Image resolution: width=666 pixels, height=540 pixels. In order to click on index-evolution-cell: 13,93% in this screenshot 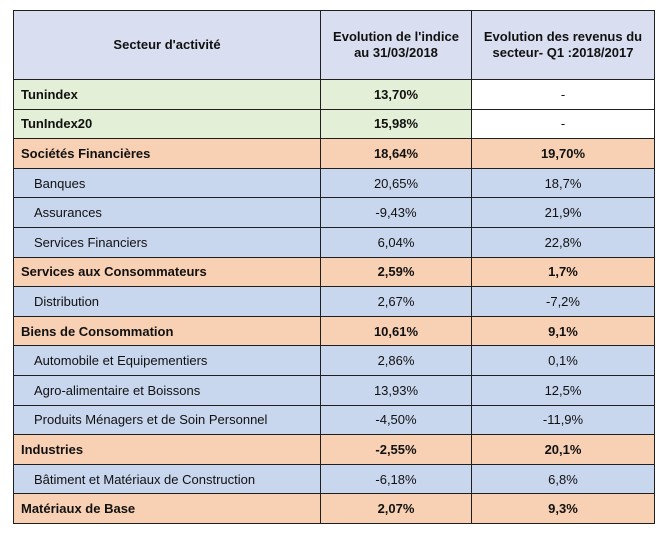, I will do `click(396, 390)`.